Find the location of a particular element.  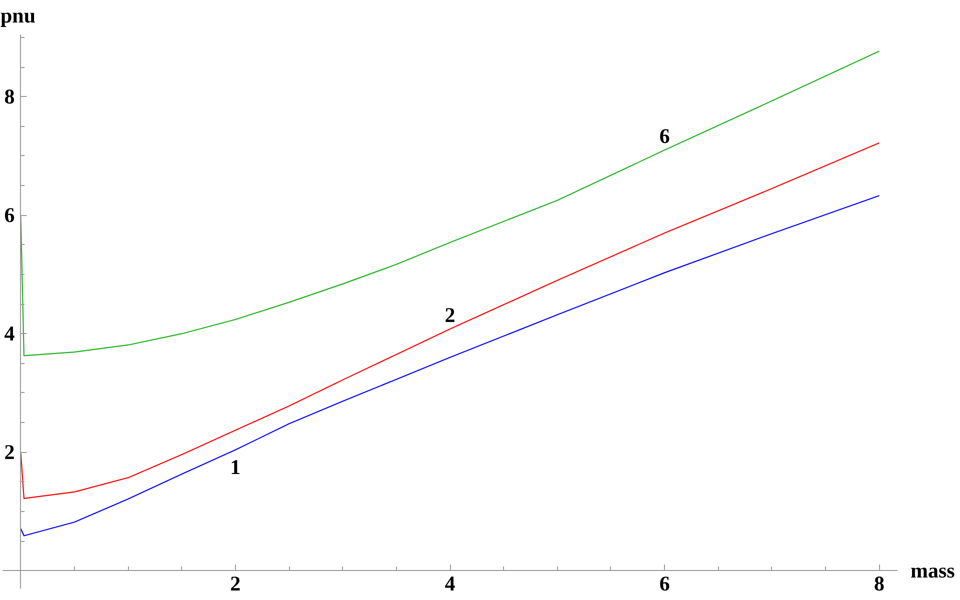

series-label: 2 is located at coordinates (450, 314).